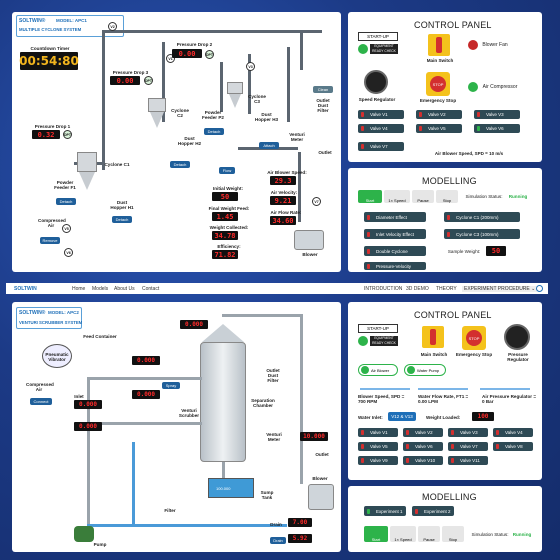  Describe the element at coordinates (148, 80) in the screenshot. I see `dpt3-marker: DPT` at that location.